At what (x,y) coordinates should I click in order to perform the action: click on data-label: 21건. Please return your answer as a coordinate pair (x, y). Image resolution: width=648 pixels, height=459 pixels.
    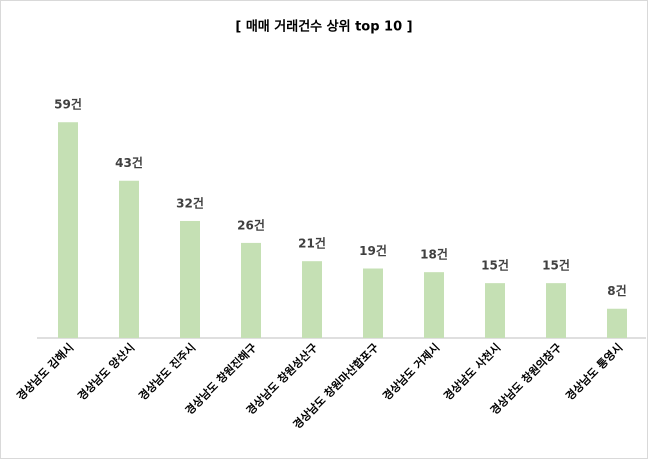
    Looking at the image, I should click on (312, 243).